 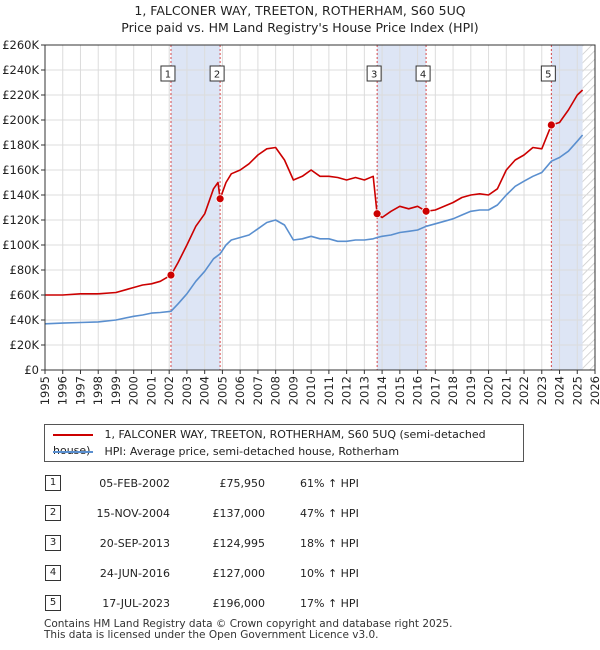 What do you see at coordinates (435, 390) in the screenshot?
I see `x-tick-label: 2017` at bounding box center [435, 390].